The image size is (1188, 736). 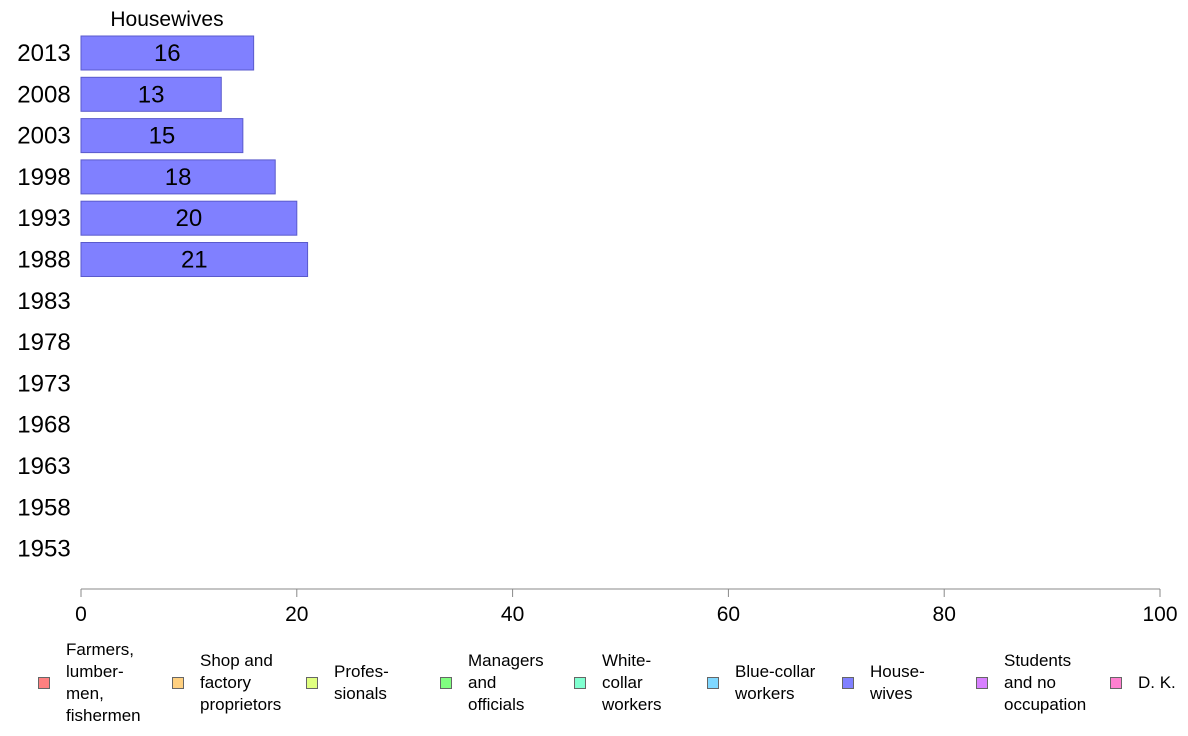 I want to click on year-label: 1963, so click(x=43, y=466).